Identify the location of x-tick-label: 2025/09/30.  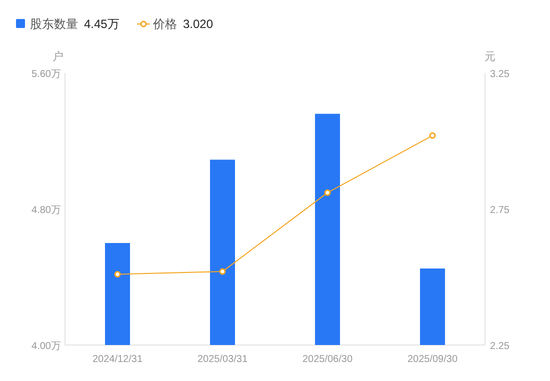
(432, 359).